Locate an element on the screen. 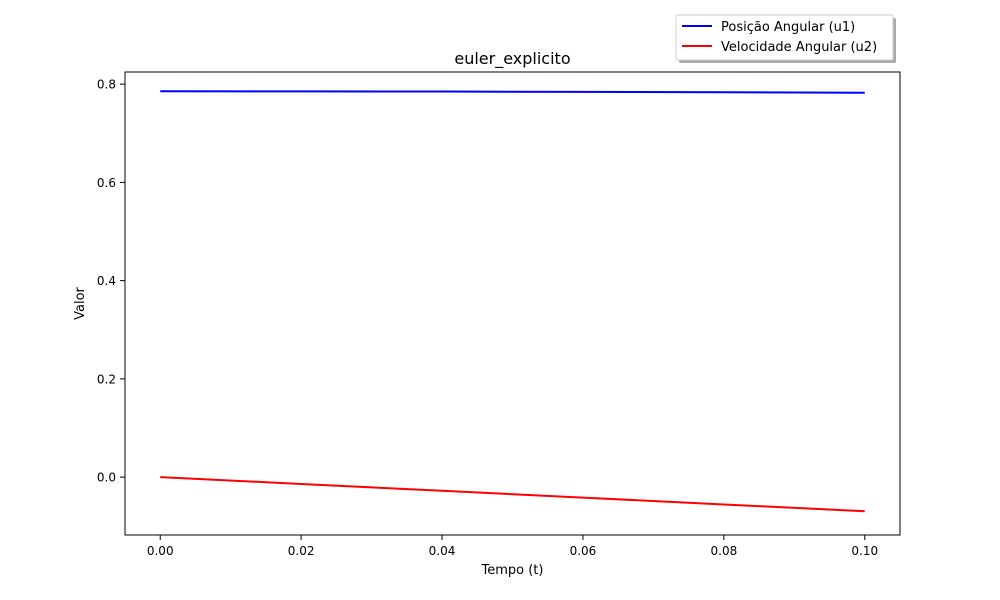  legend-label-u2: Velocidade Angular (u2) is located at coordinates (799, 47).